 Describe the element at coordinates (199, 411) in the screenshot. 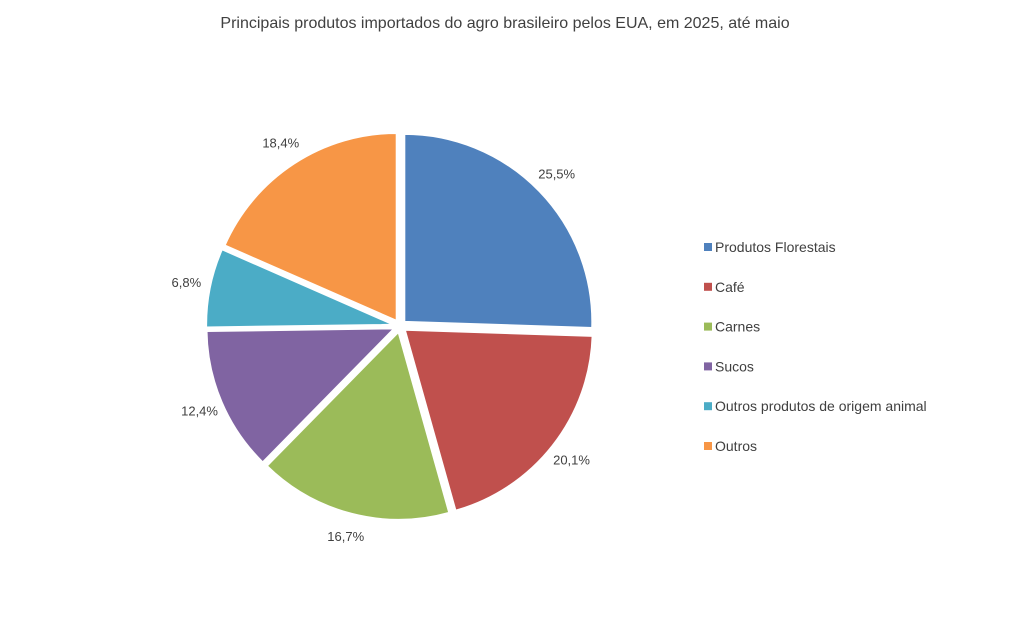

I see `data-label-sucos: 12,4%` at that location.